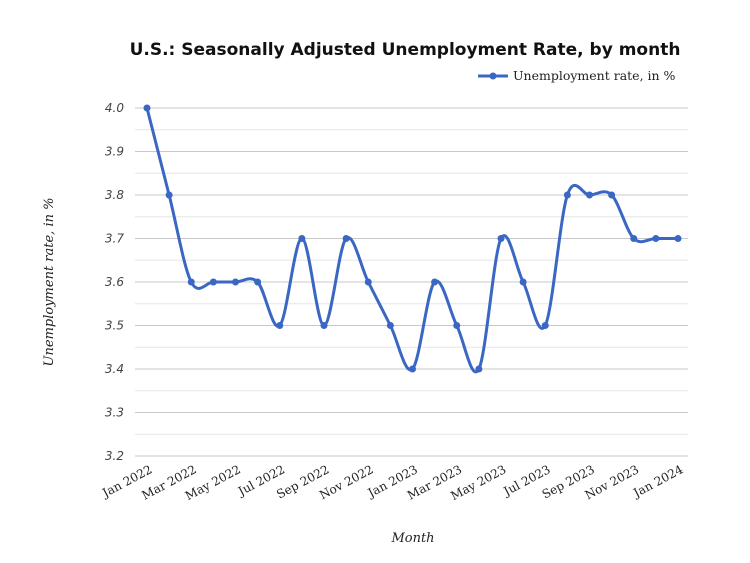 The height and width of the screenshot is (563, 750). What do you see at coordinates (114, 413) in the screenshot?
I see `y-tick-label: 3.3` at bounding box center [114, 413].